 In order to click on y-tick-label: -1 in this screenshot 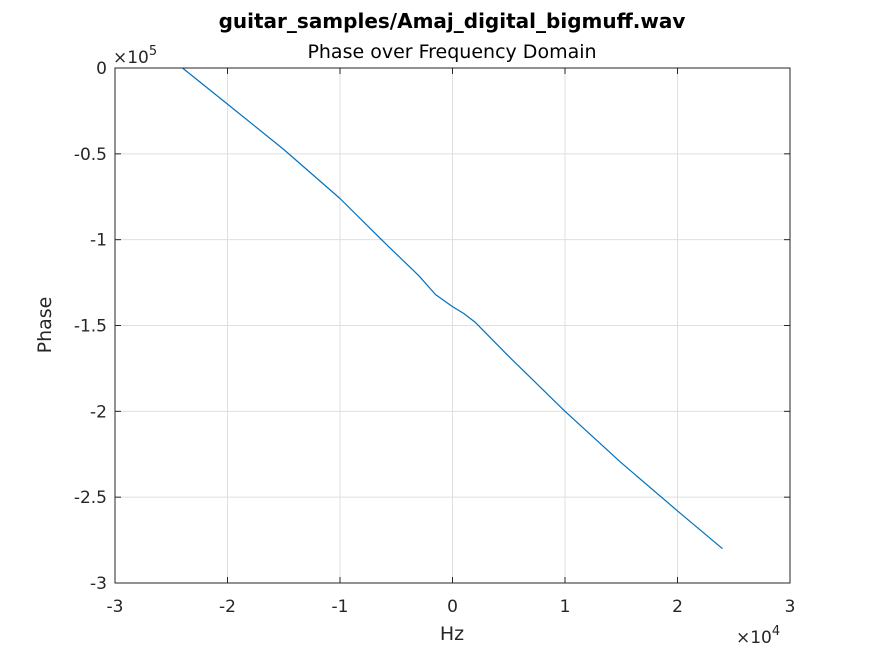, I will do `click(98, 241)`.